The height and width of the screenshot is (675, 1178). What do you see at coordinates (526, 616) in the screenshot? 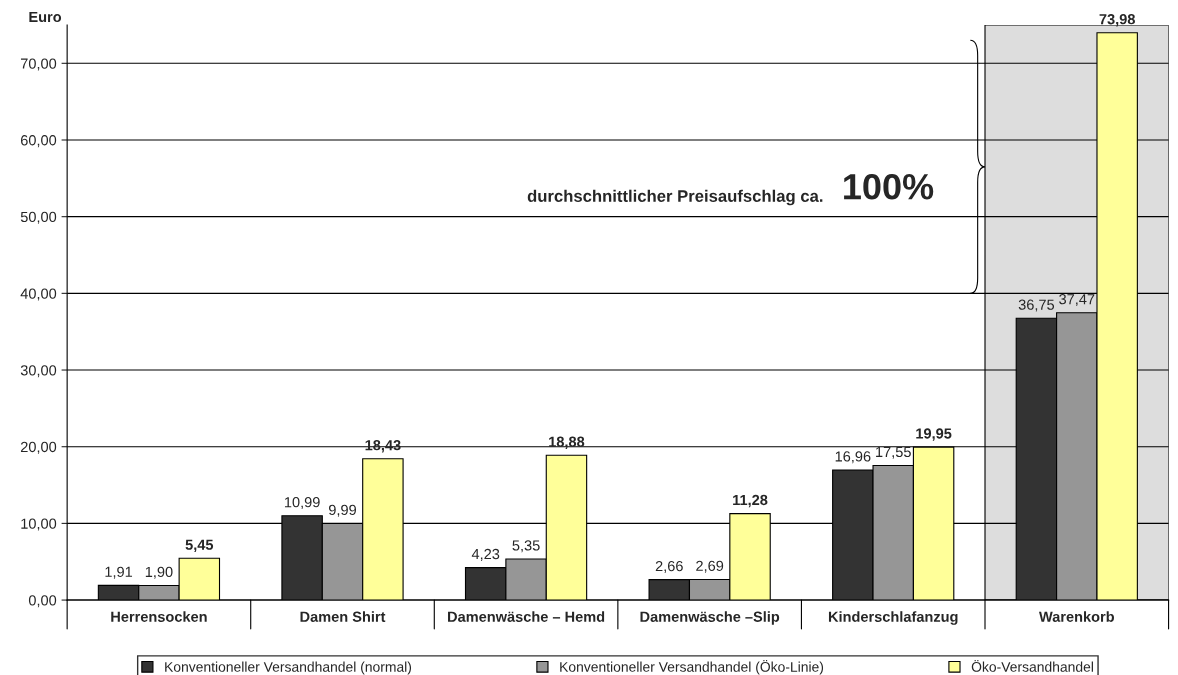
I see `x-tick-label: Damenwäsche – Hemd` at bounding box center [526, 616].